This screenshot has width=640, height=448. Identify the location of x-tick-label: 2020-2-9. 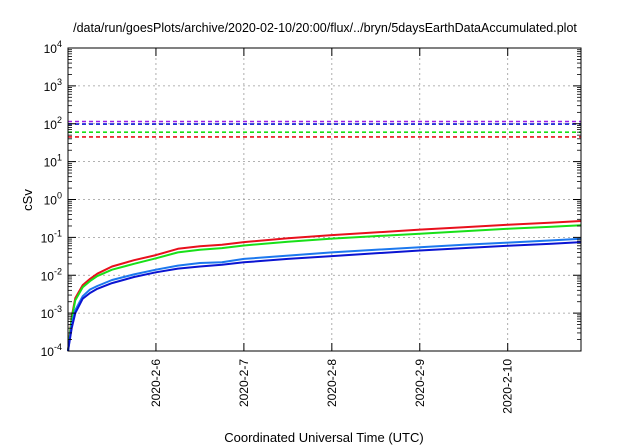
(420, 383).